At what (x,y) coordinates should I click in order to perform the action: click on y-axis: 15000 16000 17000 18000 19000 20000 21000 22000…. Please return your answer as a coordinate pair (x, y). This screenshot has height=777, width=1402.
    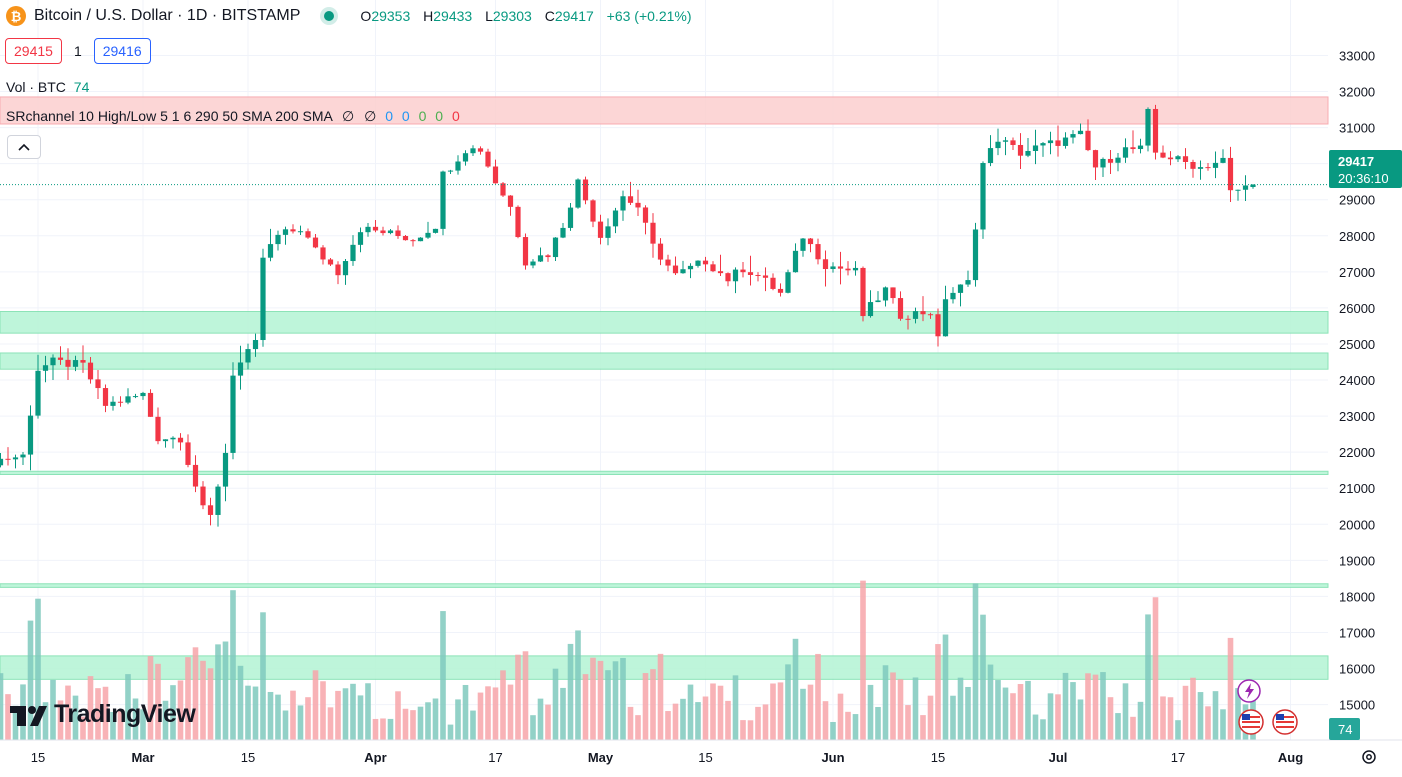
    Looking at the image, I should click on (1357, 380).